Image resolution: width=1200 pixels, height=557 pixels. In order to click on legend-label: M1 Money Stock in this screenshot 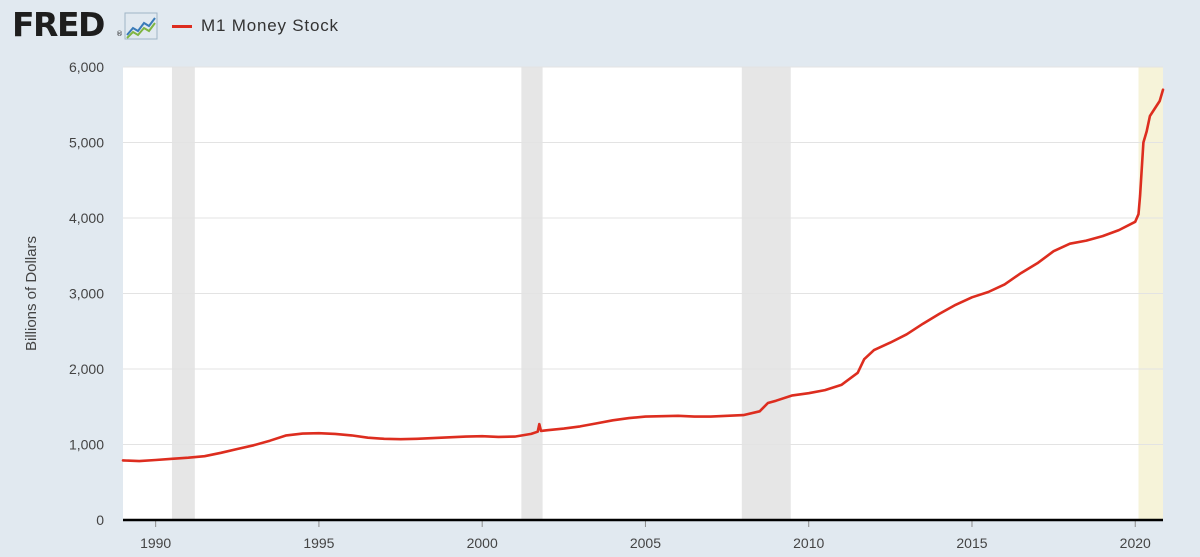, I will do `click(270, 25)`.